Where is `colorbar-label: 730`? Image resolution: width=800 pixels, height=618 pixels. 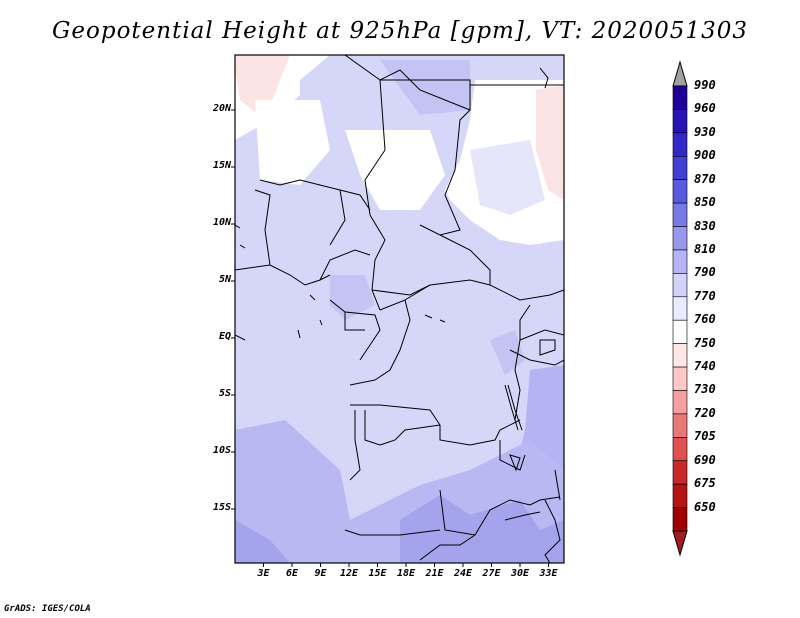 colorbar-label: 730 is located at coordinates (705, 389).